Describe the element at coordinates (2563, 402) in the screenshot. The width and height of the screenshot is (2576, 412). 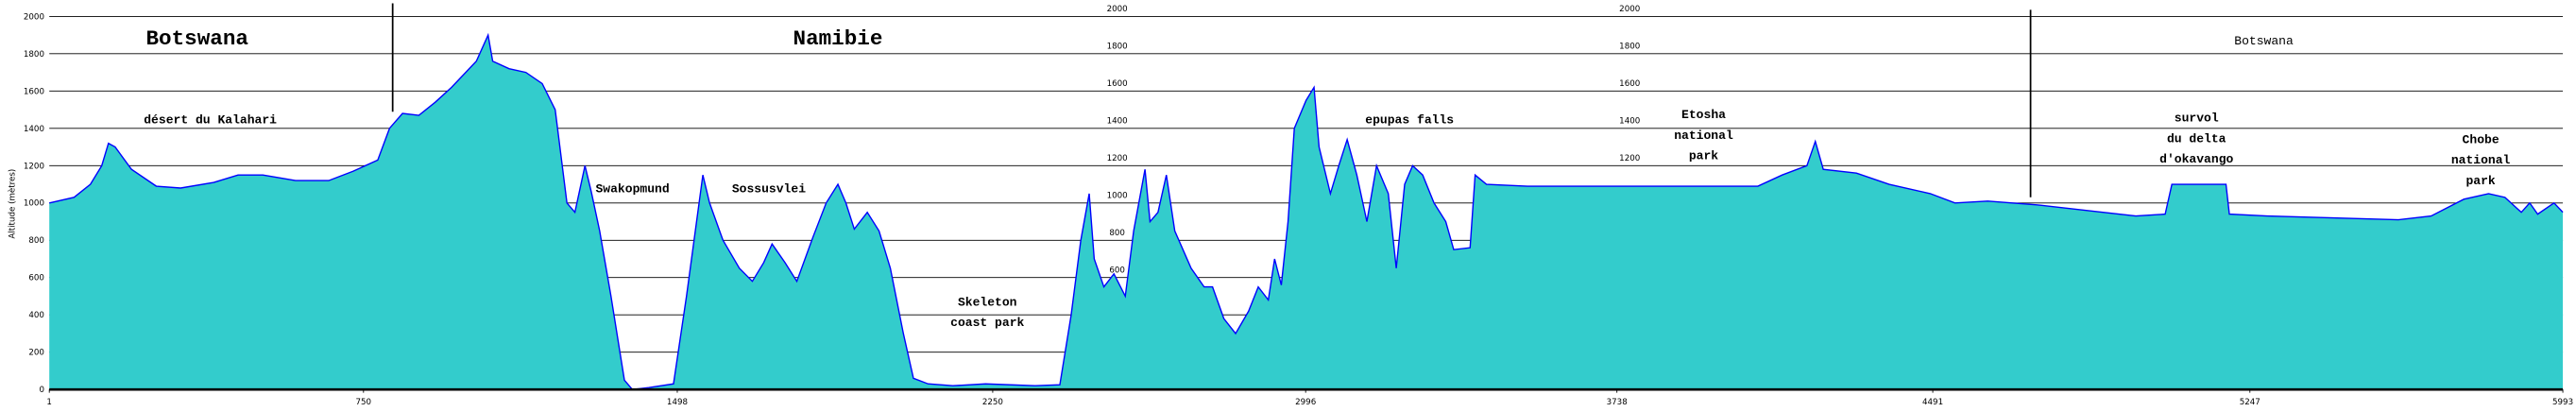
I see `x-tick-label: 5993` at that location.